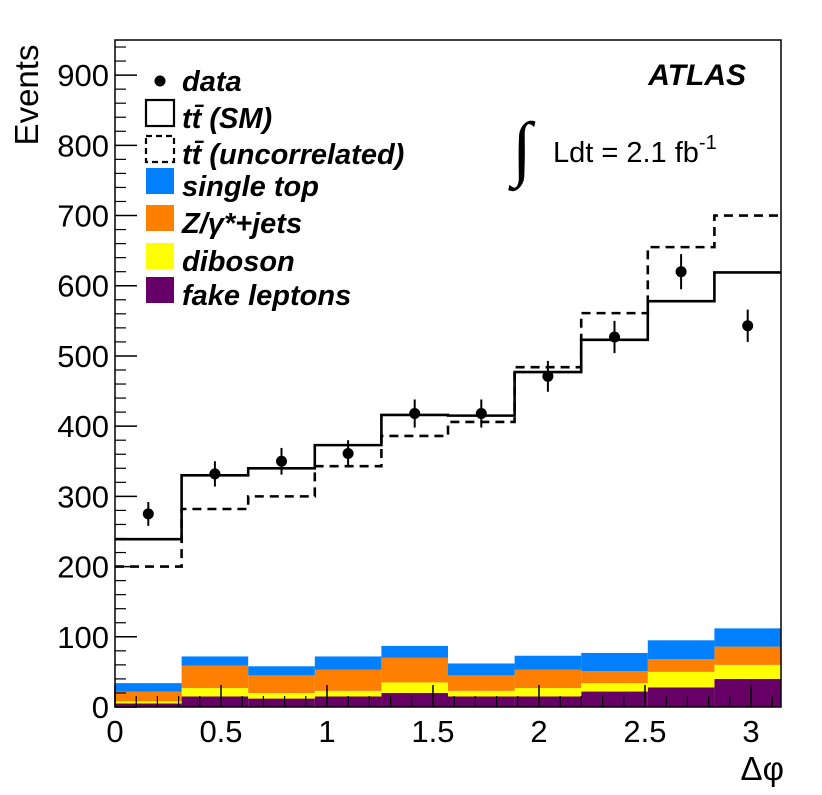  I want to click on x-tick-label-3: 1.5, so click(432, 731).